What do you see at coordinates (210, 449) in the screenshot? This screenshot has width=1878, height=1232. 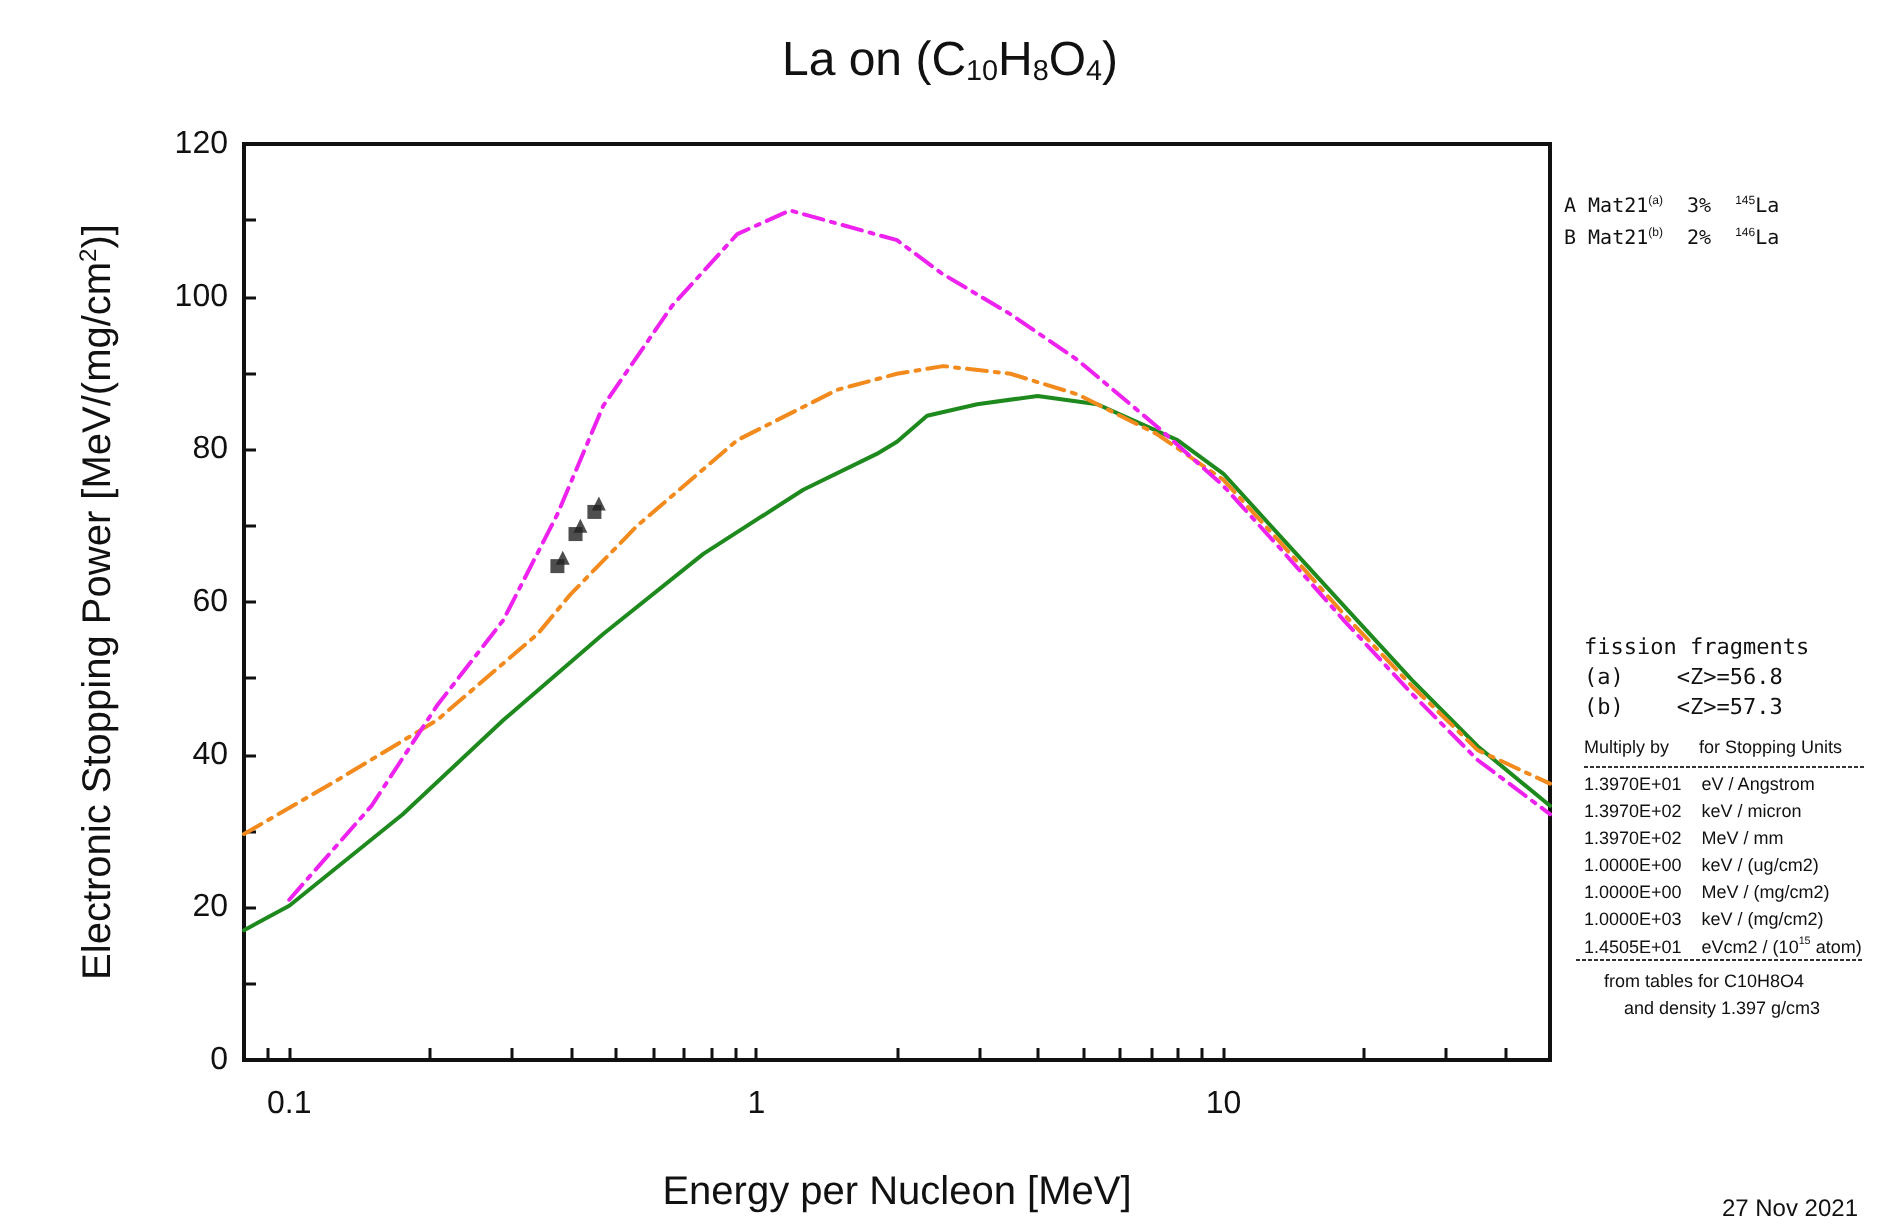 I see `y-tick-label: 80` at bounding box center [210, 449].